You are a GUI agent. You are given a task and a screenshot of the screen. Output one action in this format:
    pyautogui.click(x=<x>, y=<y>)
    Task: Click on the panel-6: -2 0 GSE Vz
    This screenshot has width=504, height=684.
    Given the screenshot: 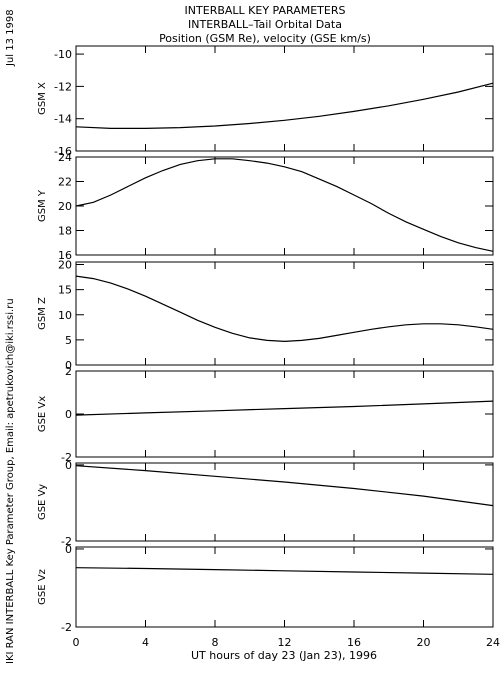 What is the action you would take?
    pyautogui.click(x=265, y=588)
    